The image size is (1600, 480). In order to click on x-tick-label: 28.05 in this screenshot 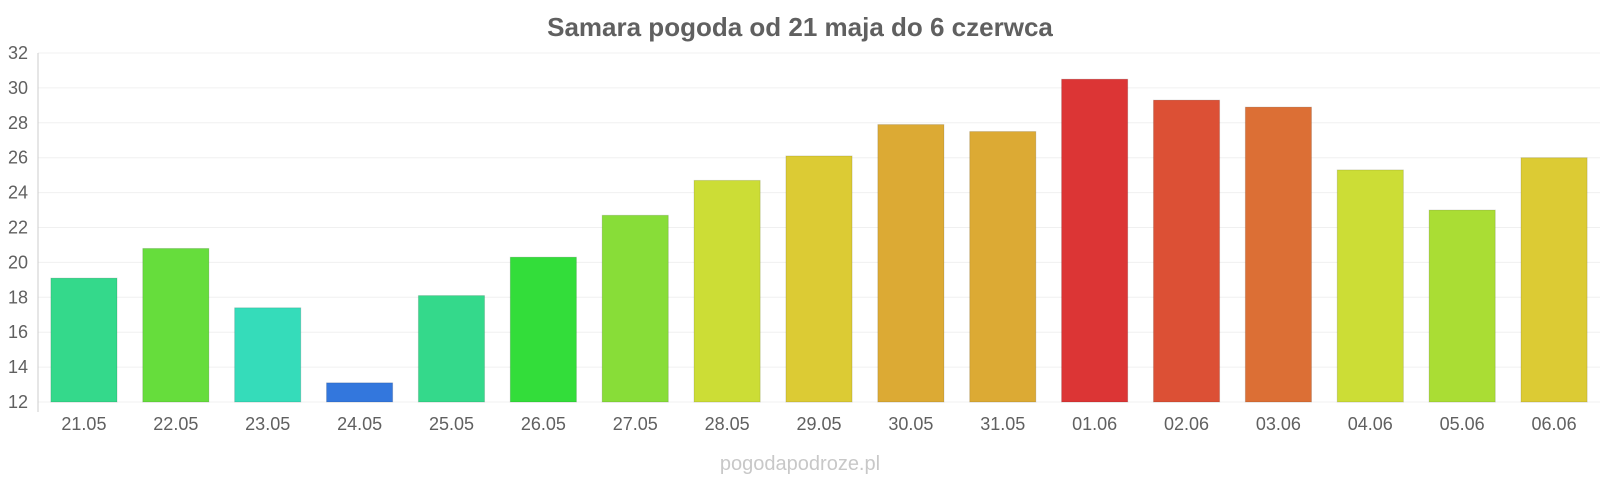, I will do `click(727, 424)`.